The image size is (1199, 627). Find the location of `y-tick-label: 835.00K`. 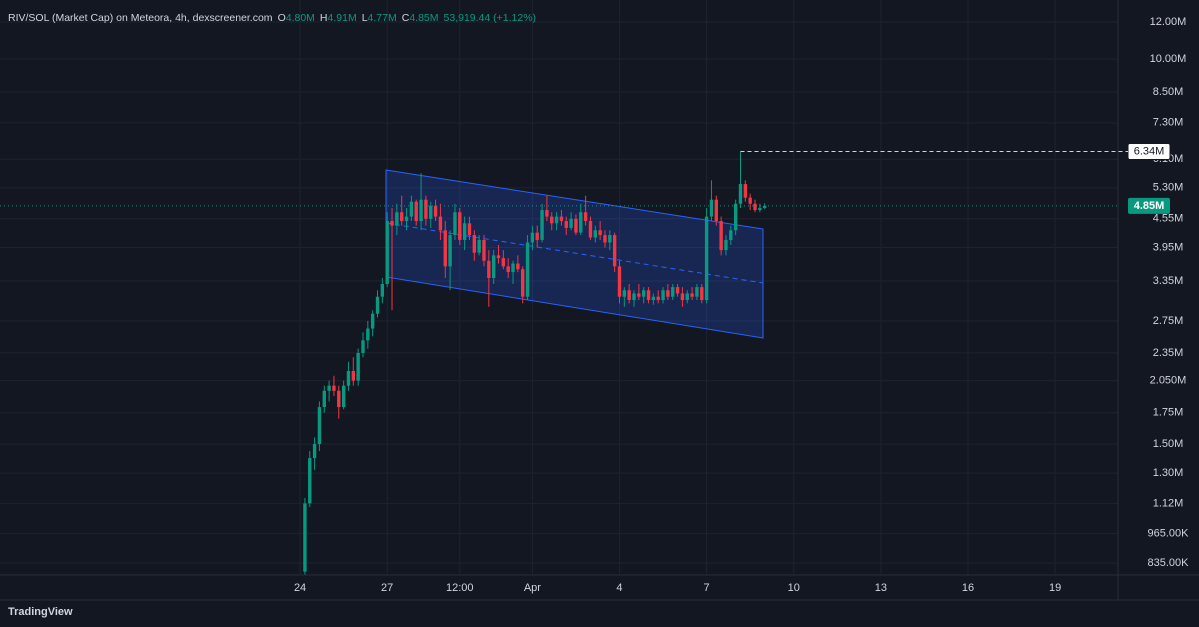

y-tick-label: 835.00K is located at coordinates (1169, 563).